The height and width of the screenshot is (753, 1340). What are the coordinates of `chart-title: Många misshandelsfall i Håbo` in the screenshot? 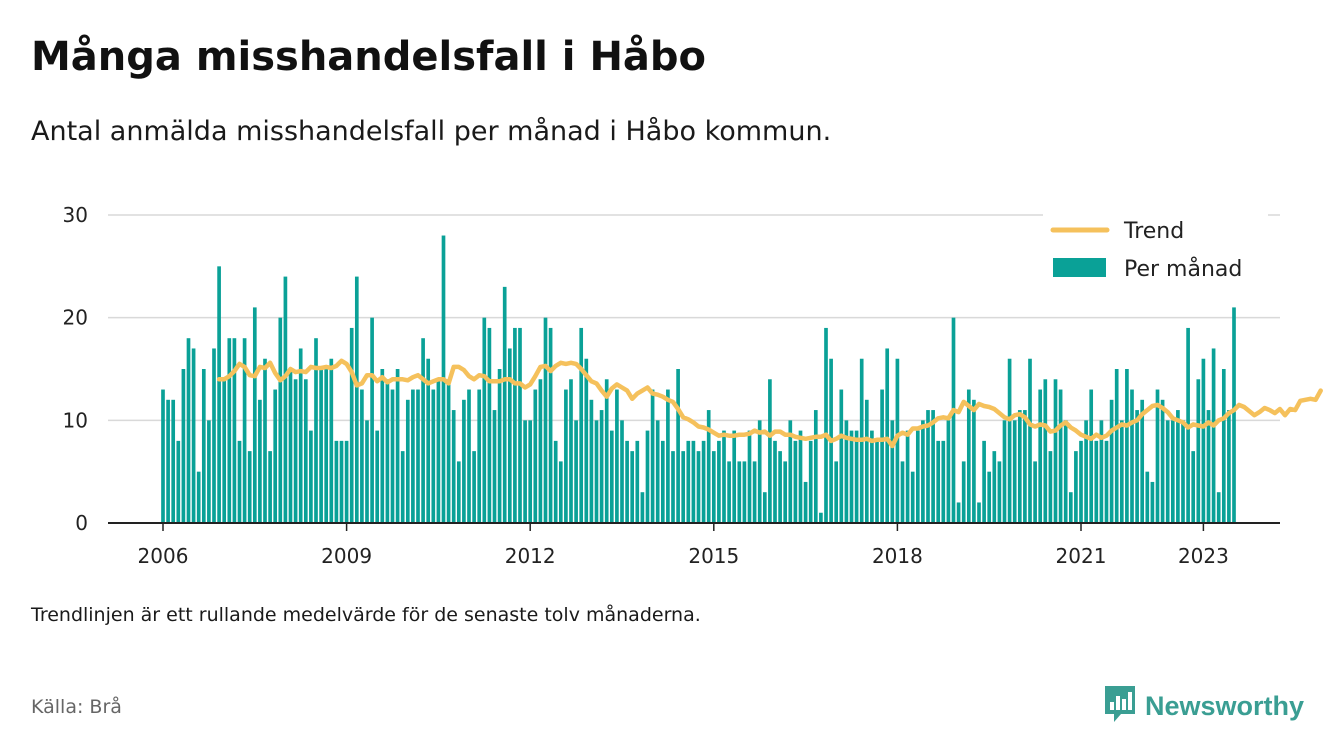 It's located at (369, 57).